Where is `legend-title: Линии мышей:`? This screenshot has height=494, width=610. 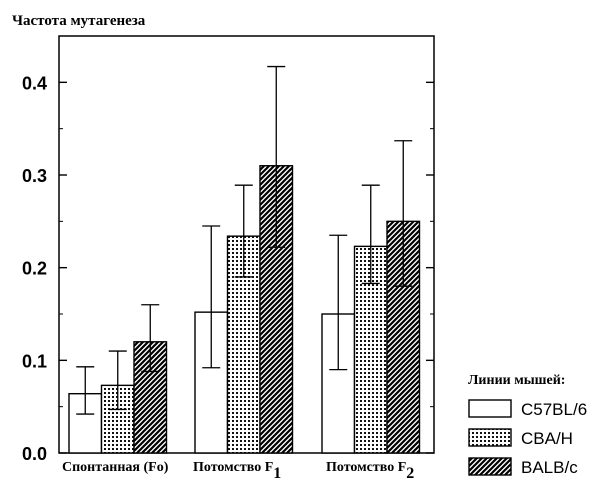 legend-title: Линии мышей: is located at coordinates (516, 380).